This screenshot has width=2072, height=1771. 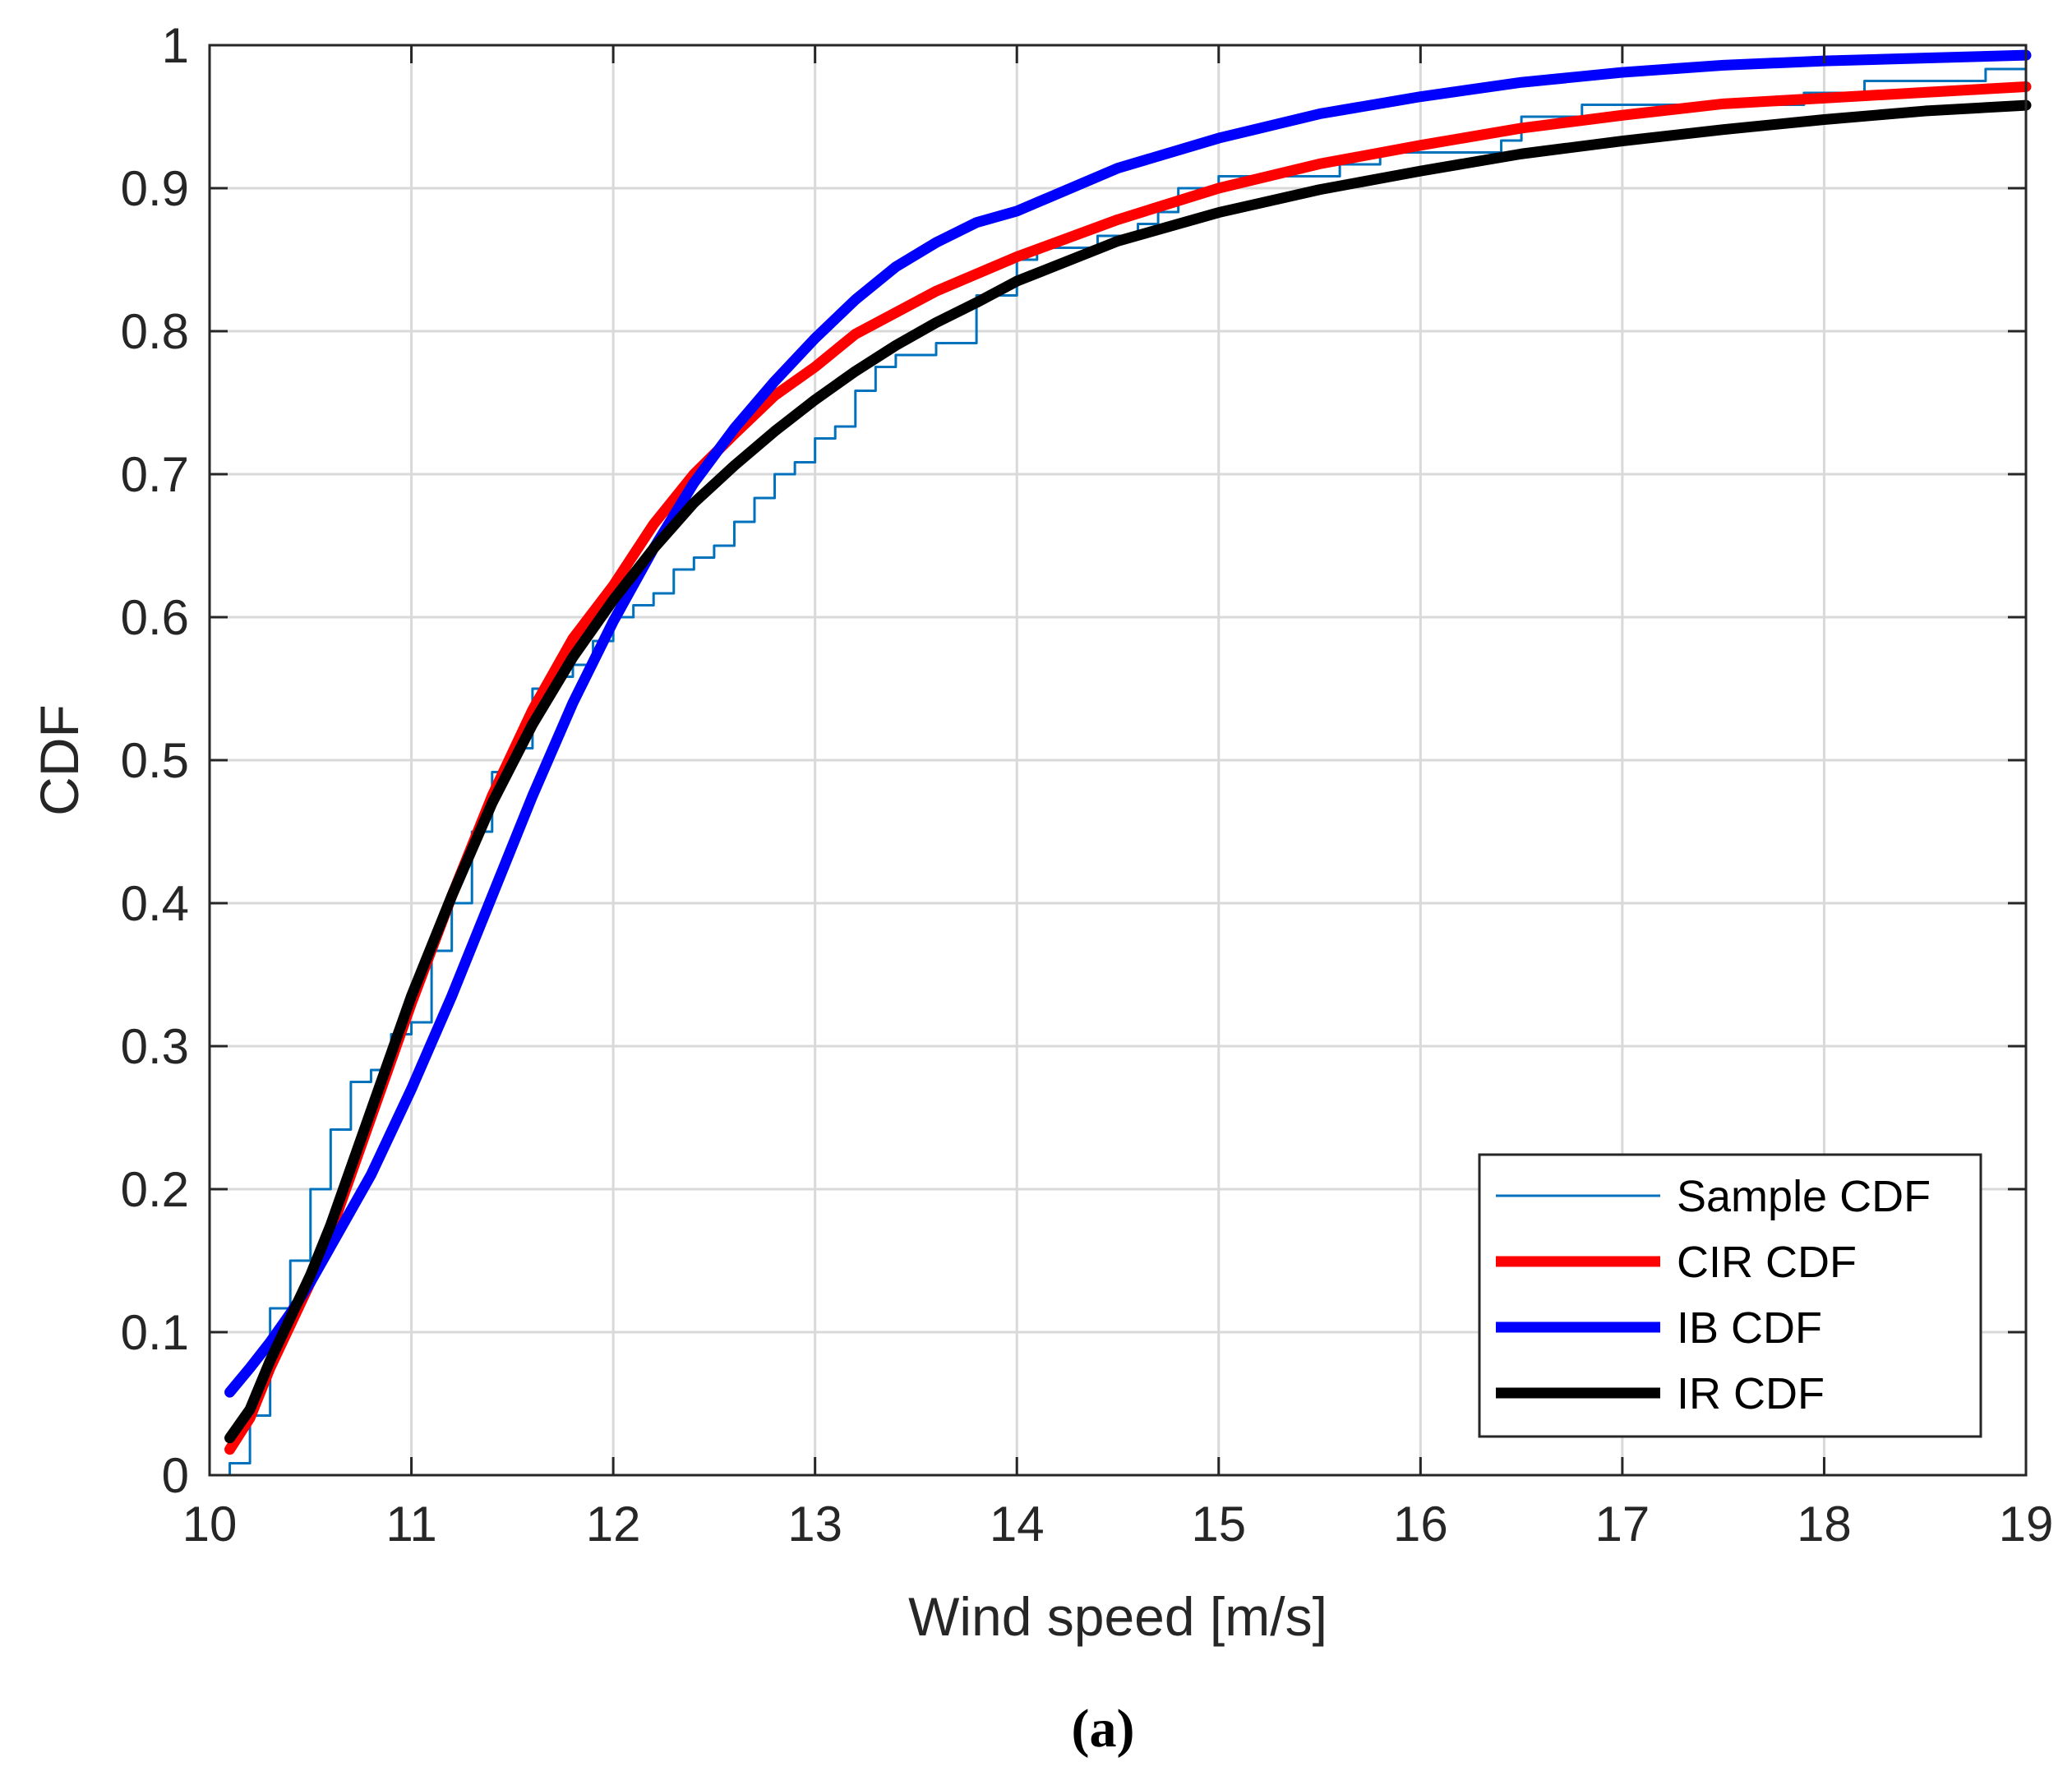 I want to click on y-tick-label: 0.6, so click(x=155, y=617).